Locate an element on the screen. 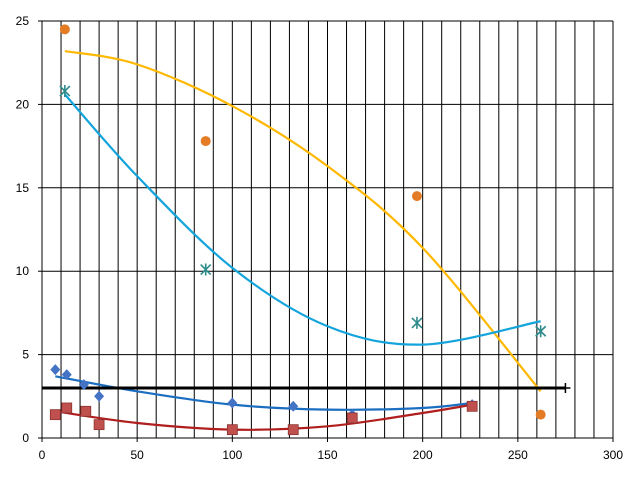 Image resolution: width=642 pixels, height=481 pixels. reference-line-group is located at coordinates (306, 387).